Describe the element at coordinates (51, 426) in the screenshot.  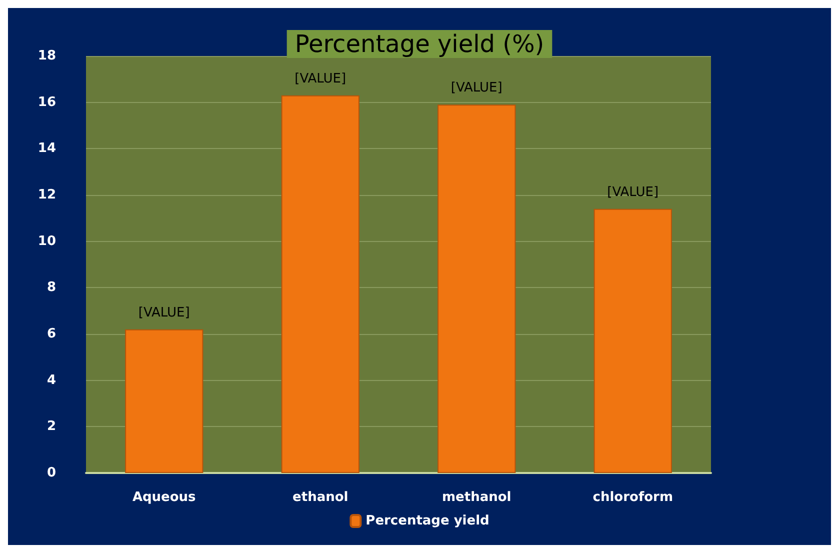
I see `y-tick-label: 2` at that location.